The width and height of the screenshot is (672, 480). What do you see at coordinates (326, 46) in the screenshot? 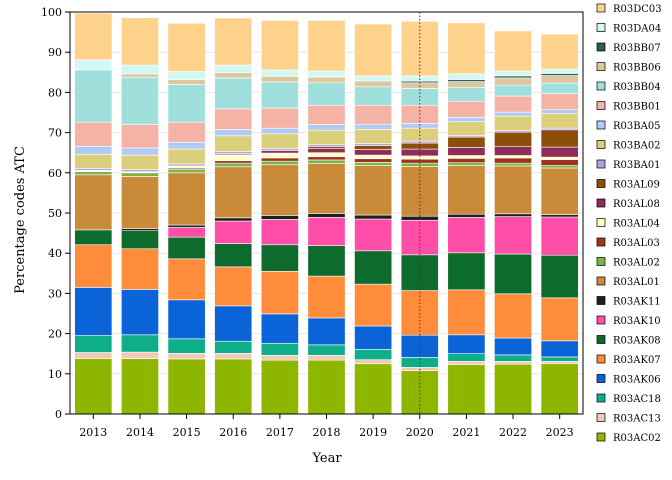
I see `bar-segment-r03dc03-2018` at bounding box center [326, 46].